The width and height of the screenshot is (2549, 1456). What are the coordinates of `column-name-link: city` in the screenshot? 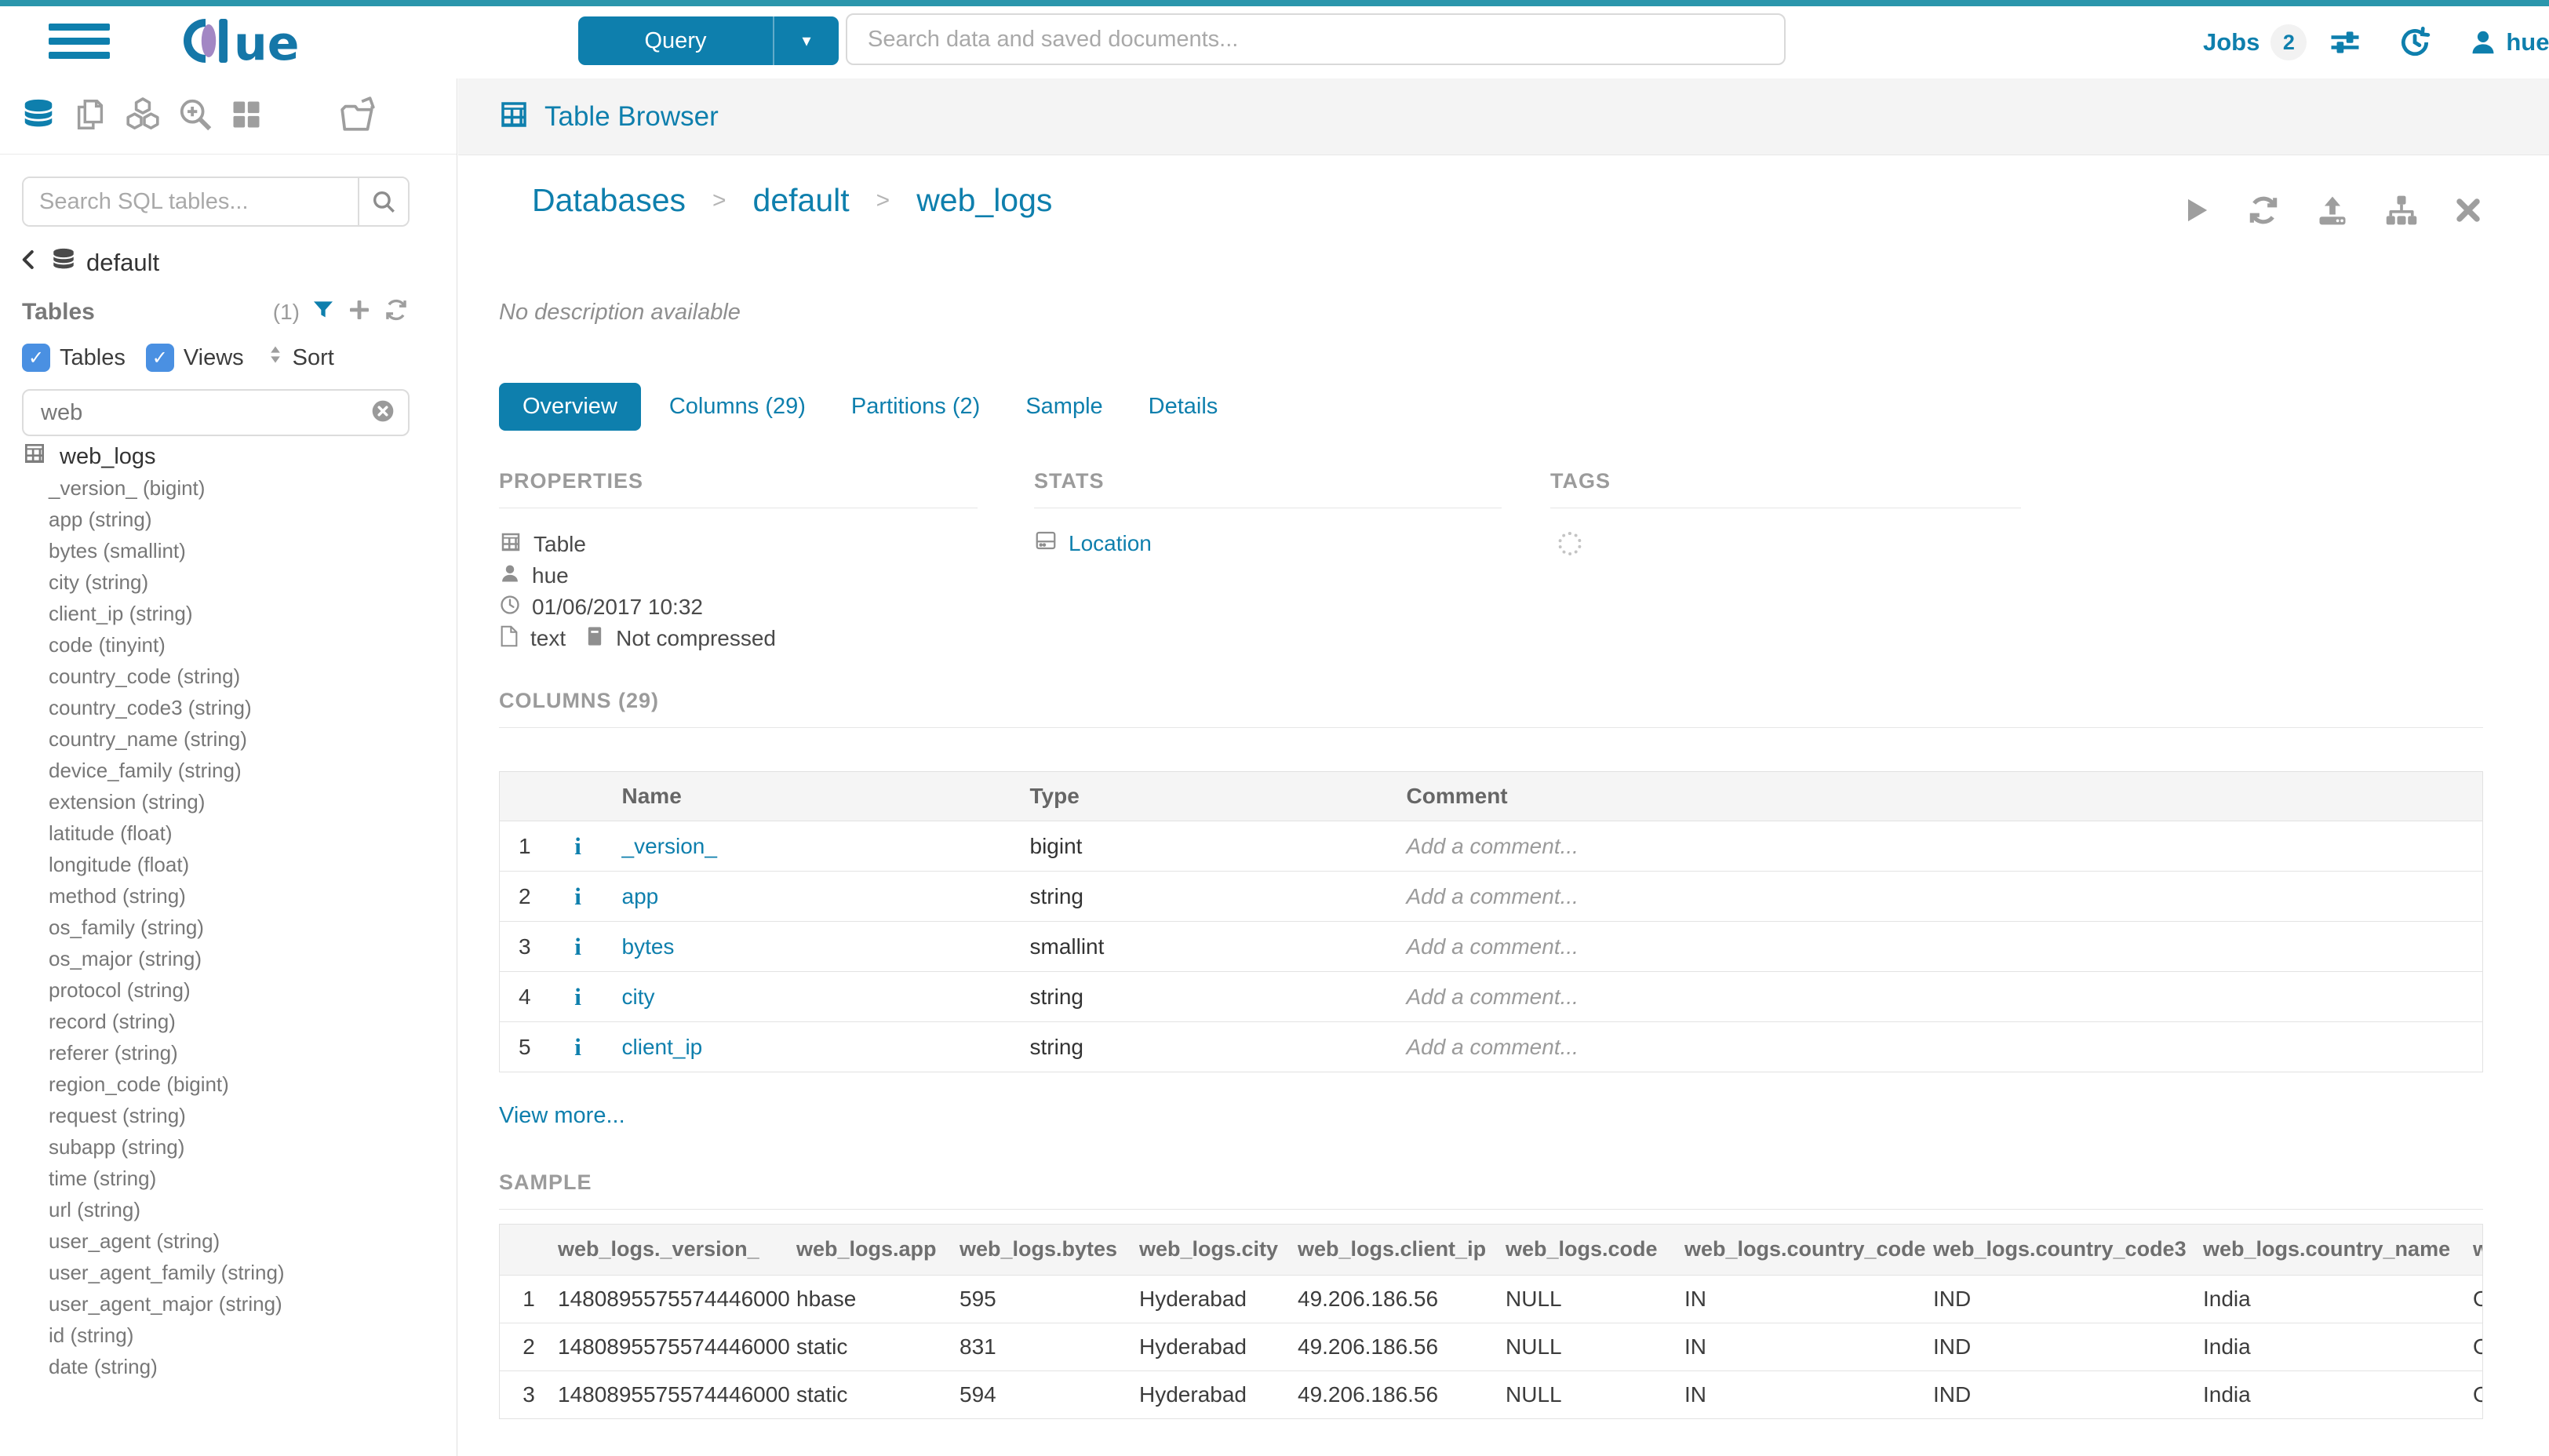 It's located at (638, 996).